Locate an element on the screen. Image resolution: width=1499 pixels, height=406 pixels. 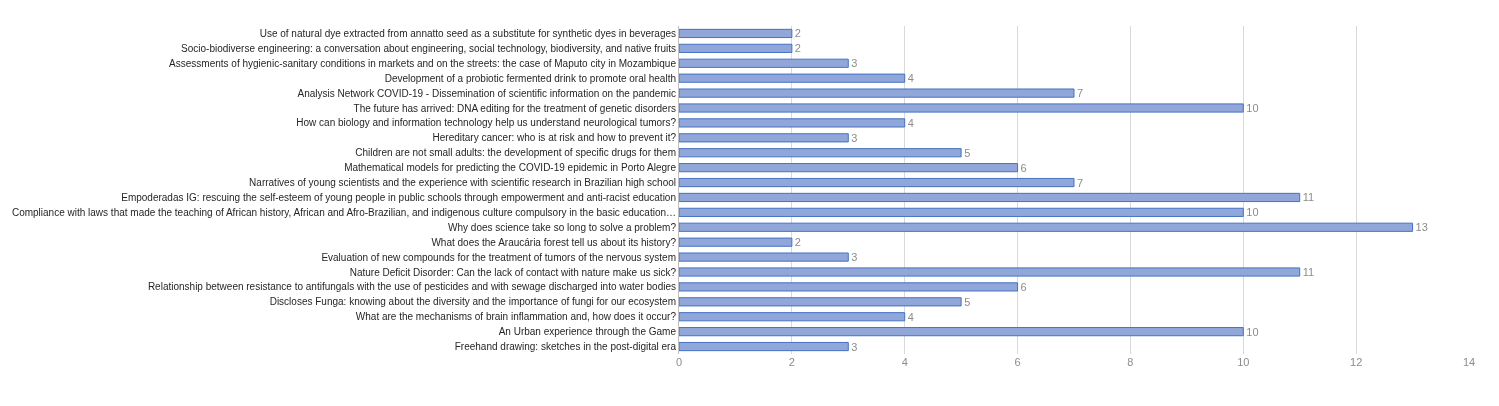
x-tick-label: 14 is located at coordinates (1469, 362).